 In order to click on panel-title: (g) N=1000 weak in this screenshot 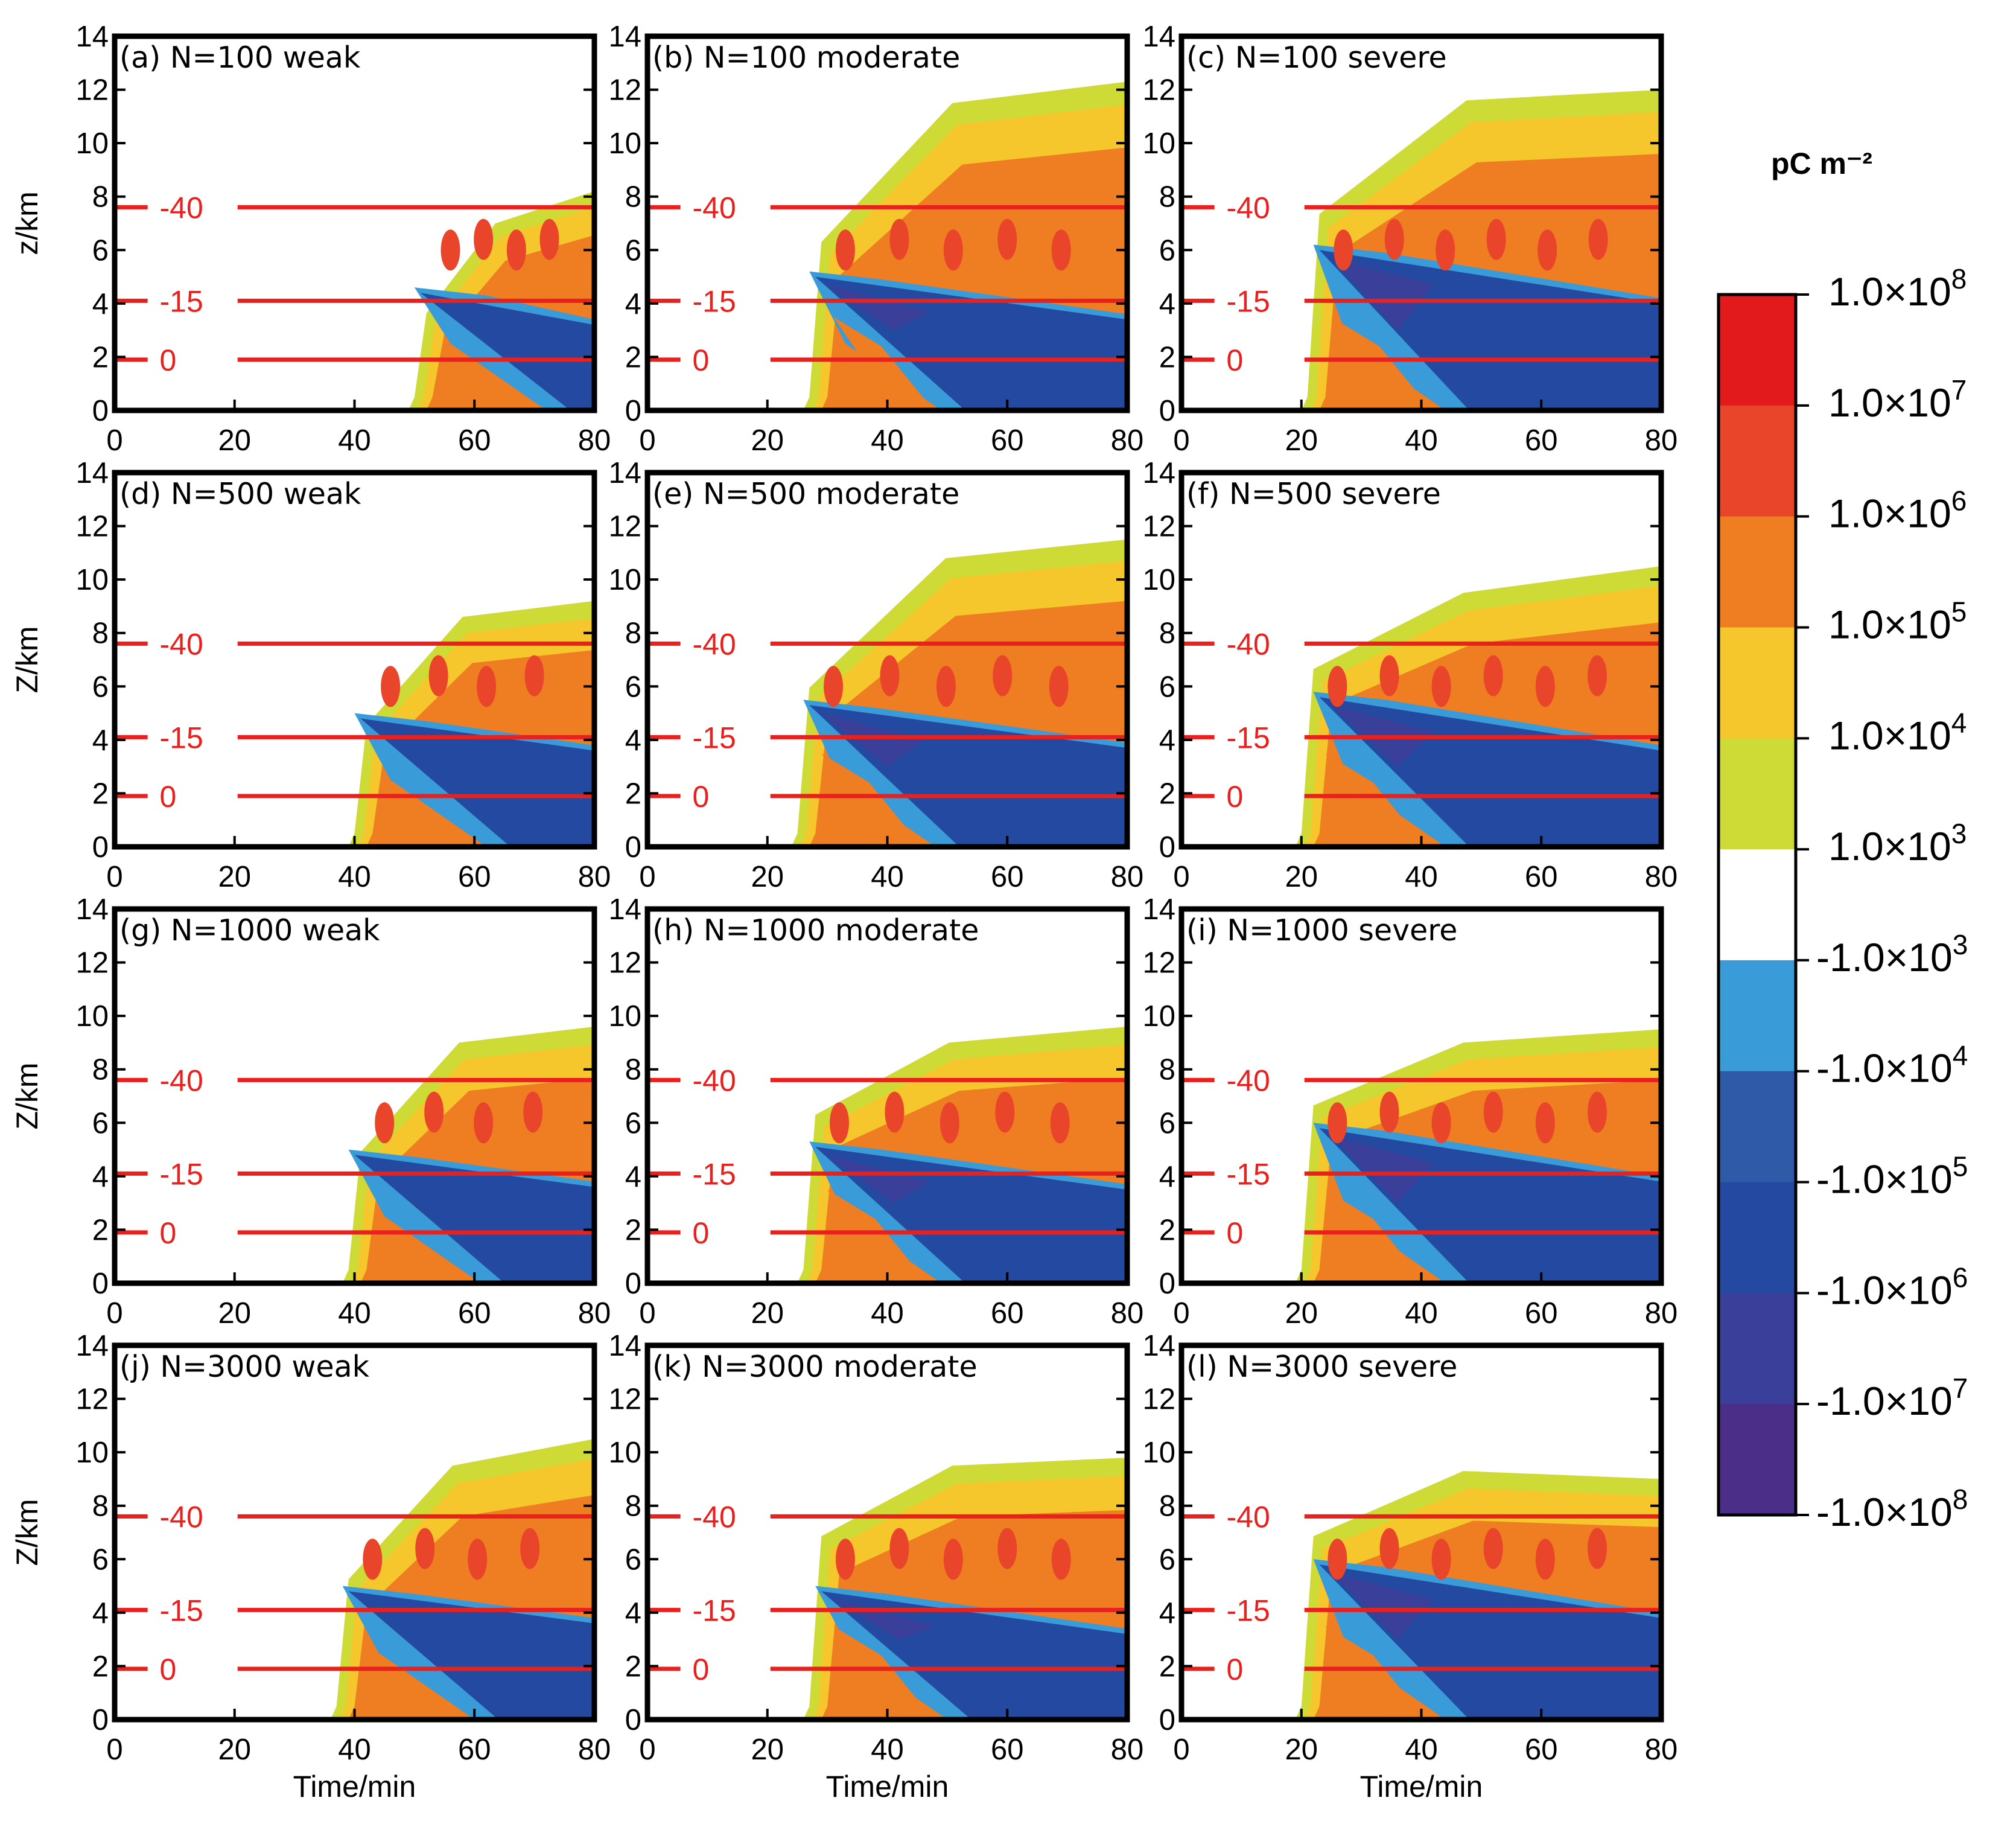, I will do `click(249, 930)`.